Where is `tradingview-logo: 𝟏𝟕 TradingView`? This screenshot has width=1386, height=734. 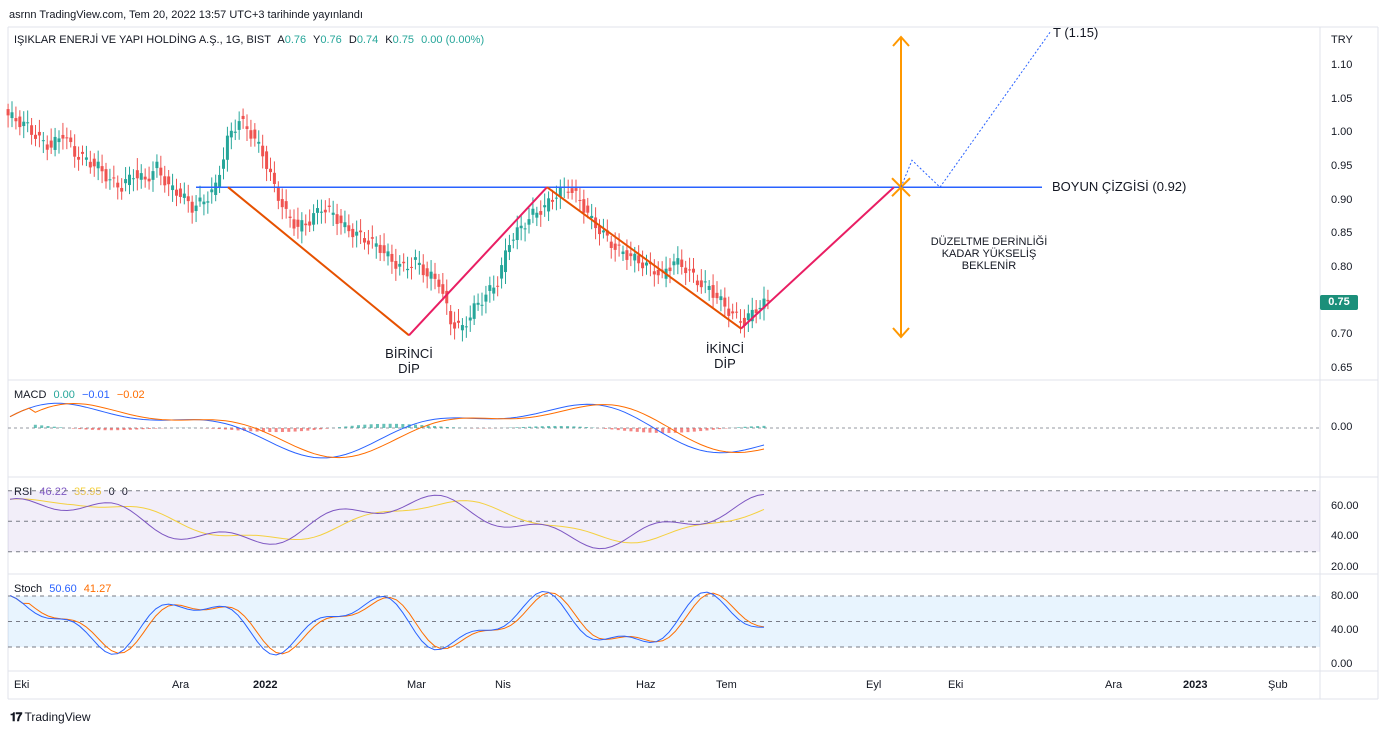
tradingview-logo: 𝟏𝟕 TradingView is located at coordinates (50, 717).